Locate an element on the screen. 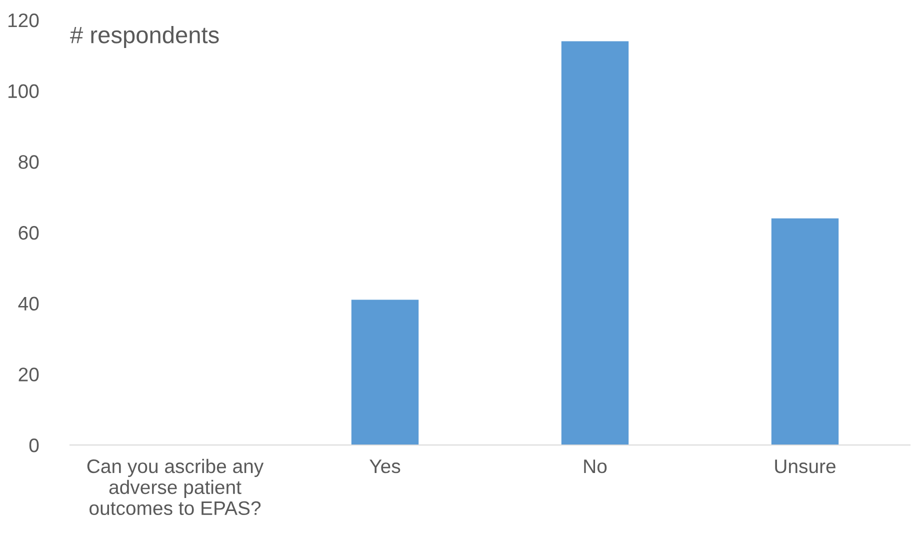 Image resolution: width=913 pixels, height=545 pixels. y-tick-label: 80 is located at coordinates (28, 162).